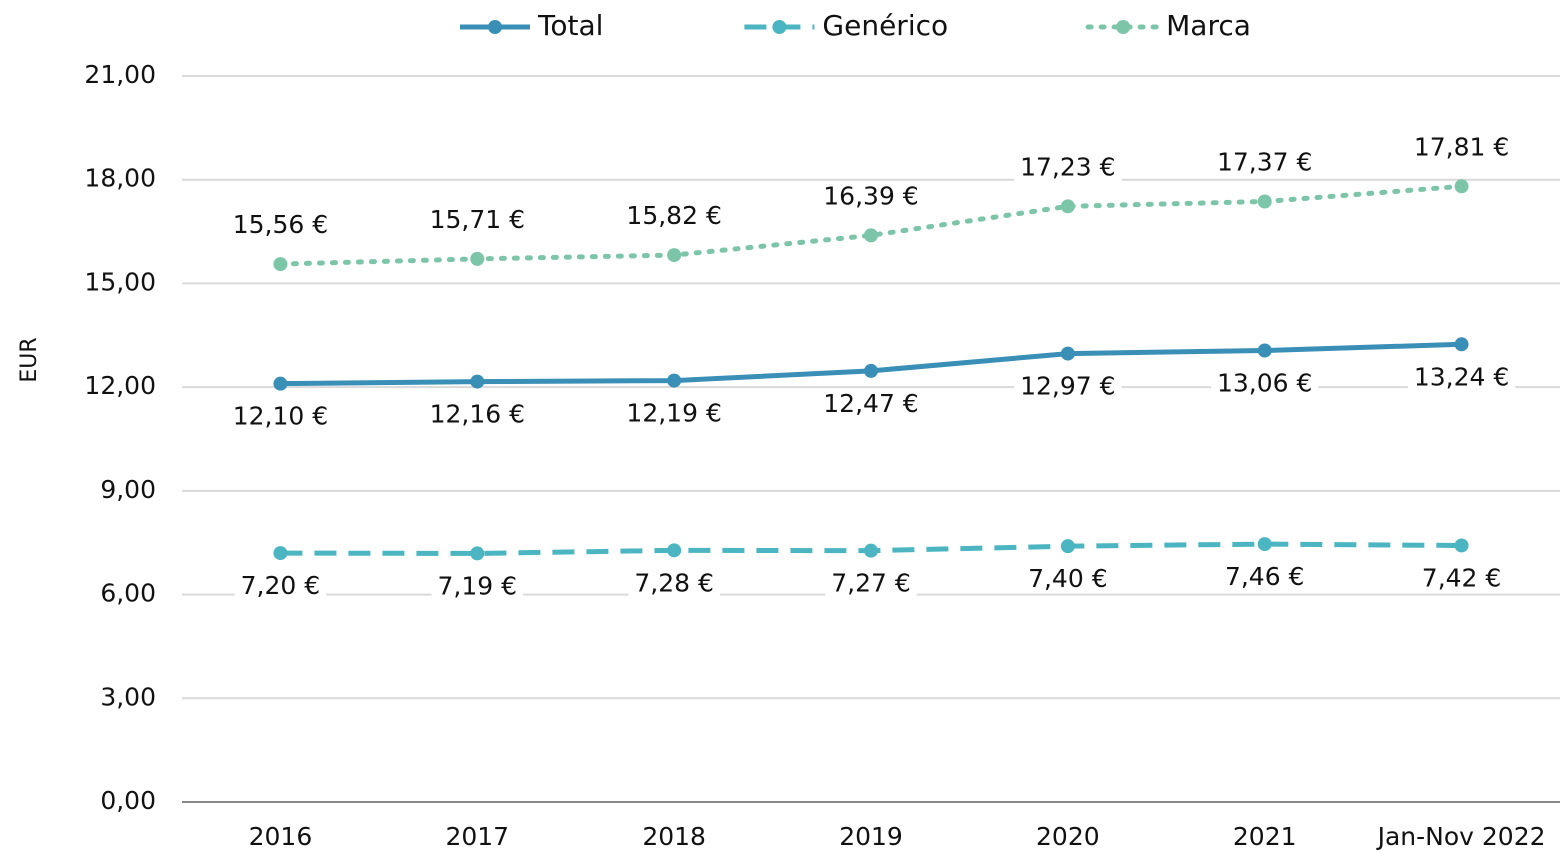 The image size is (1560, 853). Describe the element at coordinates (120, 74) in the screenshot. I see `y-tick-label: 21,00` at that location.